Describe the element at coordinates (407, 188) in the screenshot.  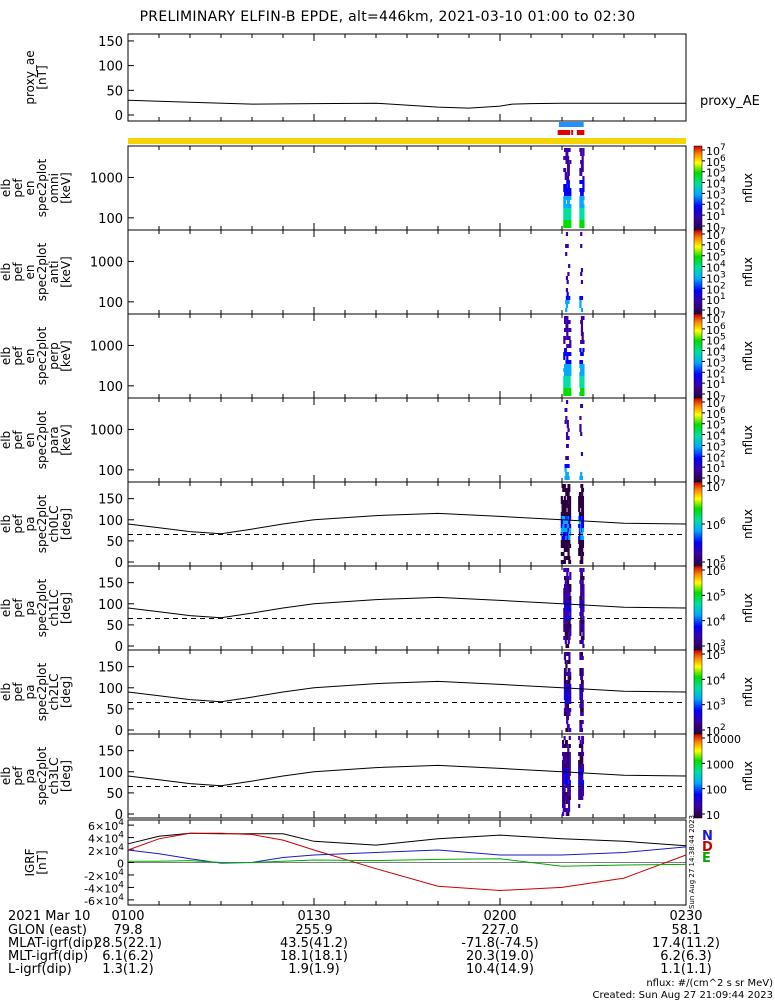
I see `en_omni-frame` at that location.